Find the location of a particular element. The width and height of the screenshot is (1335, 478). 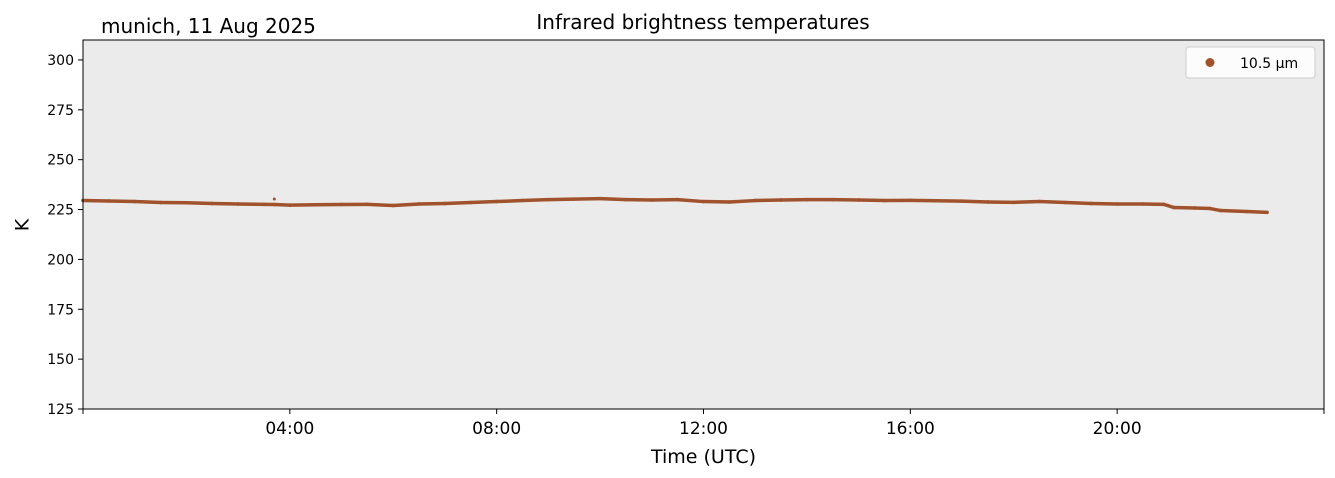

y-tick-label: 250 is located at coordinates (60, 161).